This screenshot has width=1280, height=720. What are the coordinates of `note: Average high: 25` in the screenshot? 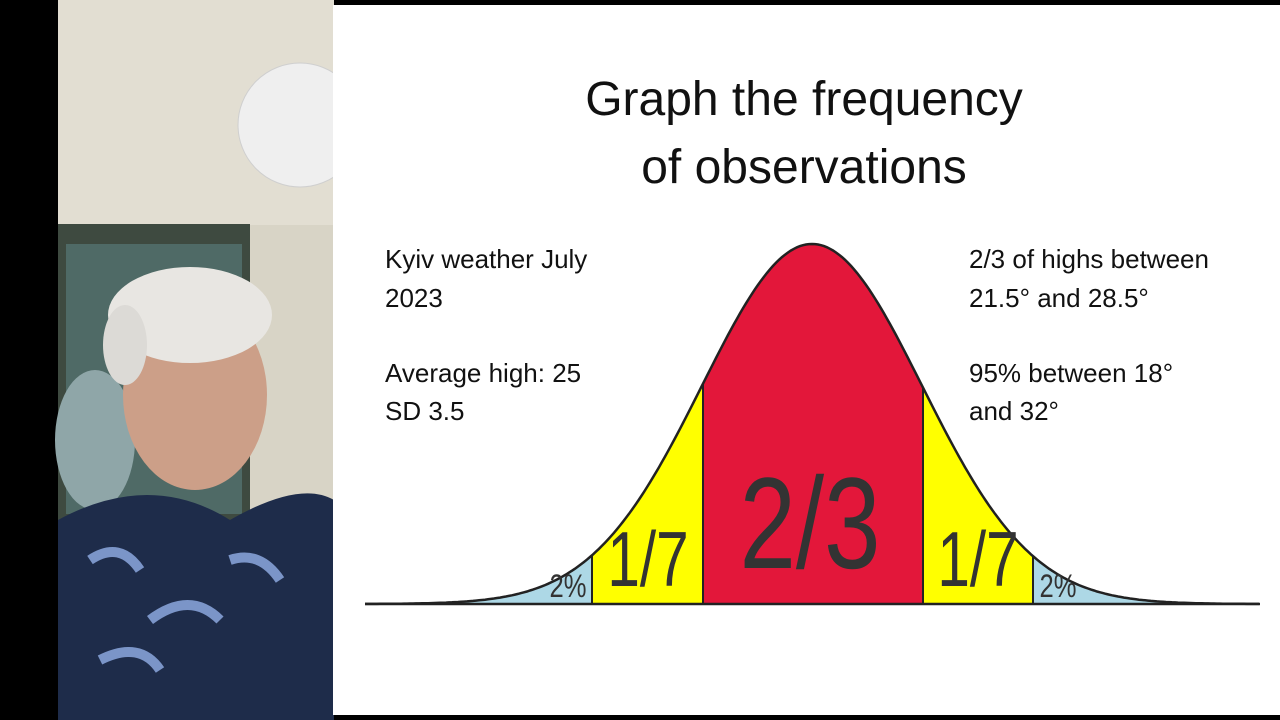 It's located at (483, 373).